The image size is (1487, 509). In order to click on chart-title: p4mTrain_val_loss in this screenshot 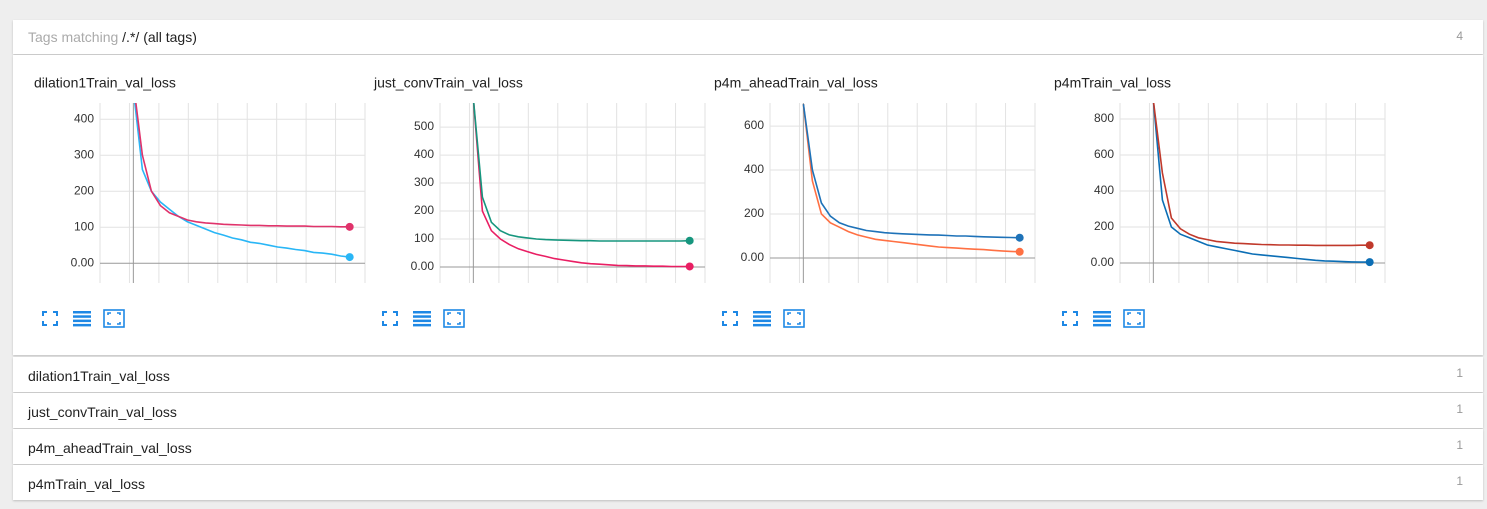, I will do `click(1112, 83)`.